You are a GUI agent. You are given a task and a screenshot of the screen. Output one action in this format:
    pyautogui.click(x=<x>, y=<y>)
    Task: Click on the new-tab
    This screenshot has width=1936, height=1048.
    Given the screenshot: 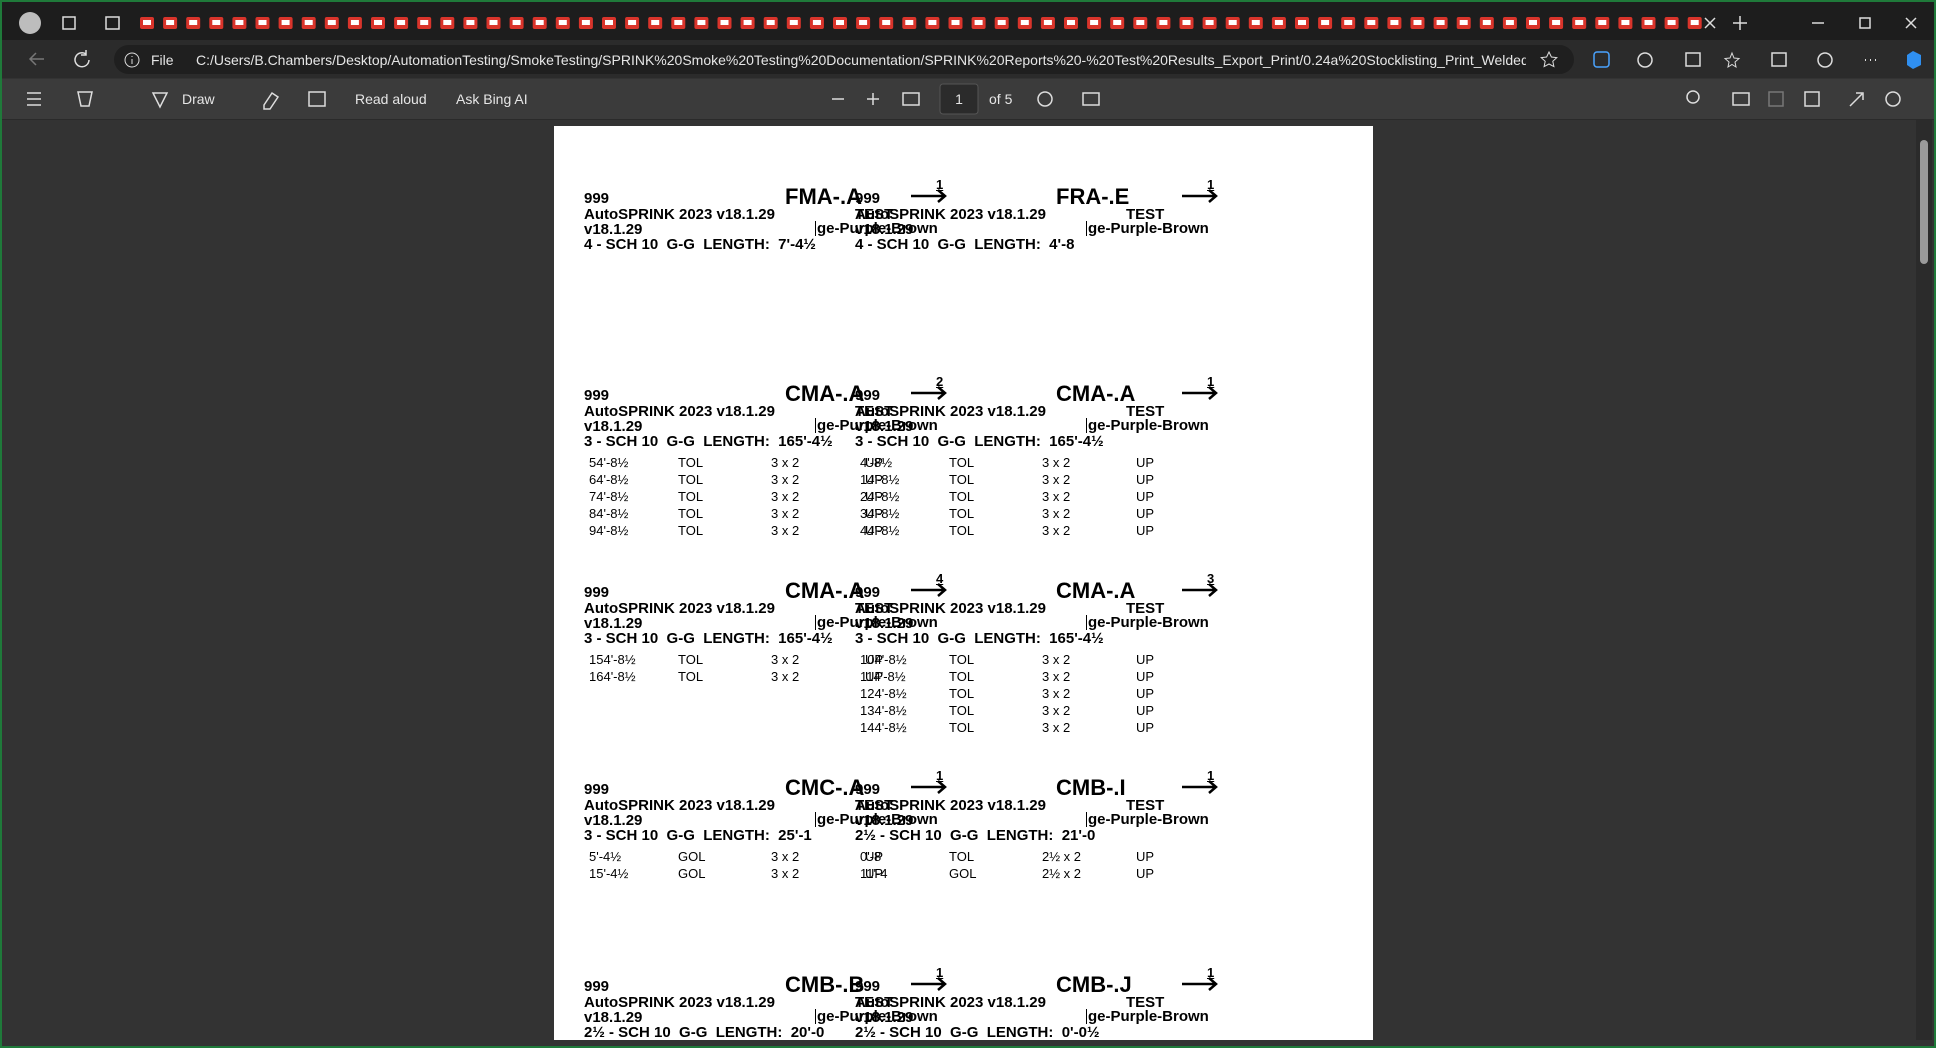 What is the action you would take?
    pyautogui.click(x=1740, y=23)
    